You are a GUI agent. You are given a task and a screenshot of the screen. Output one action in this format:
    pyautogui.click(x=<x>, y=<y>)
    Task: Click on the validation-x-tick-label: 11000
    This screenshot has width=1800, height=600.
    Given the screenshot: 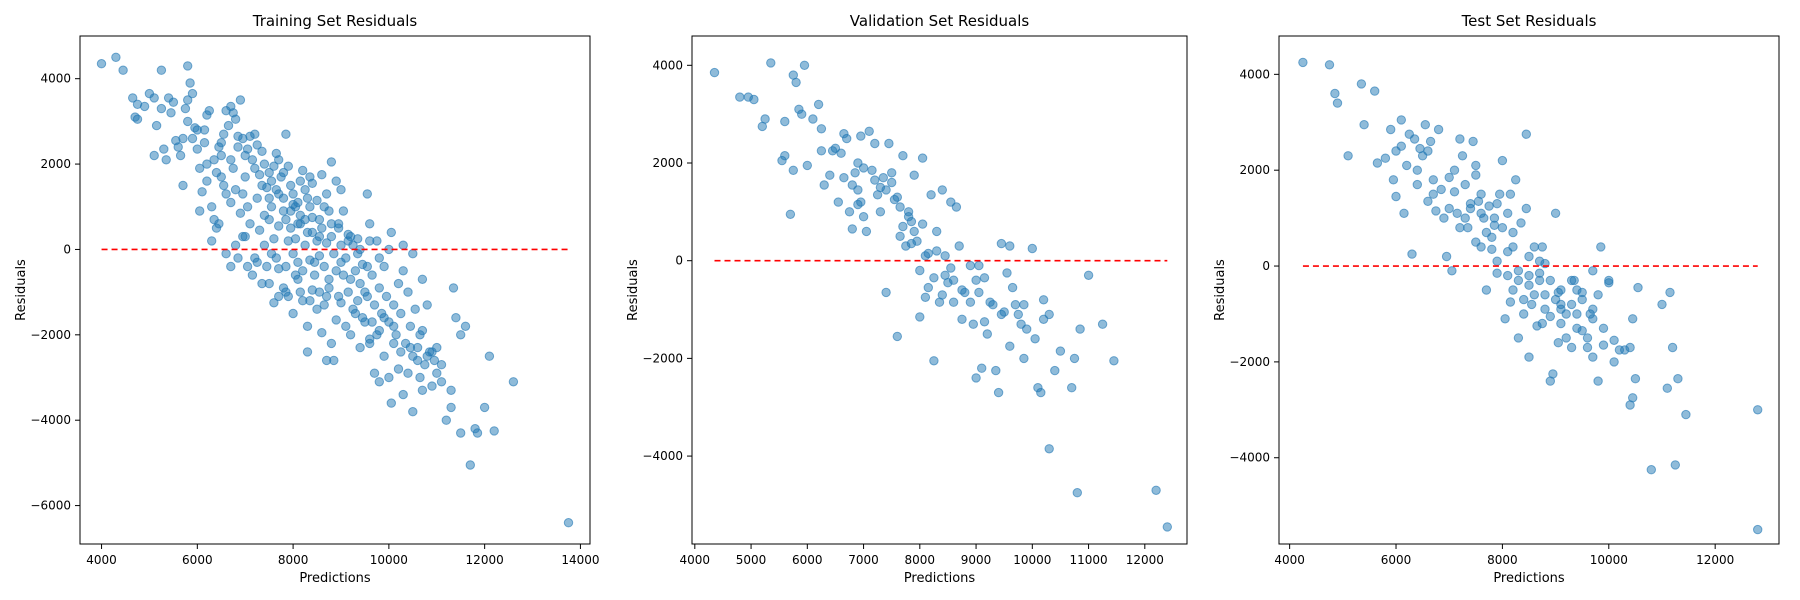 What is the action you would take?
    pyautogui.click(x=1088, y=560)
    